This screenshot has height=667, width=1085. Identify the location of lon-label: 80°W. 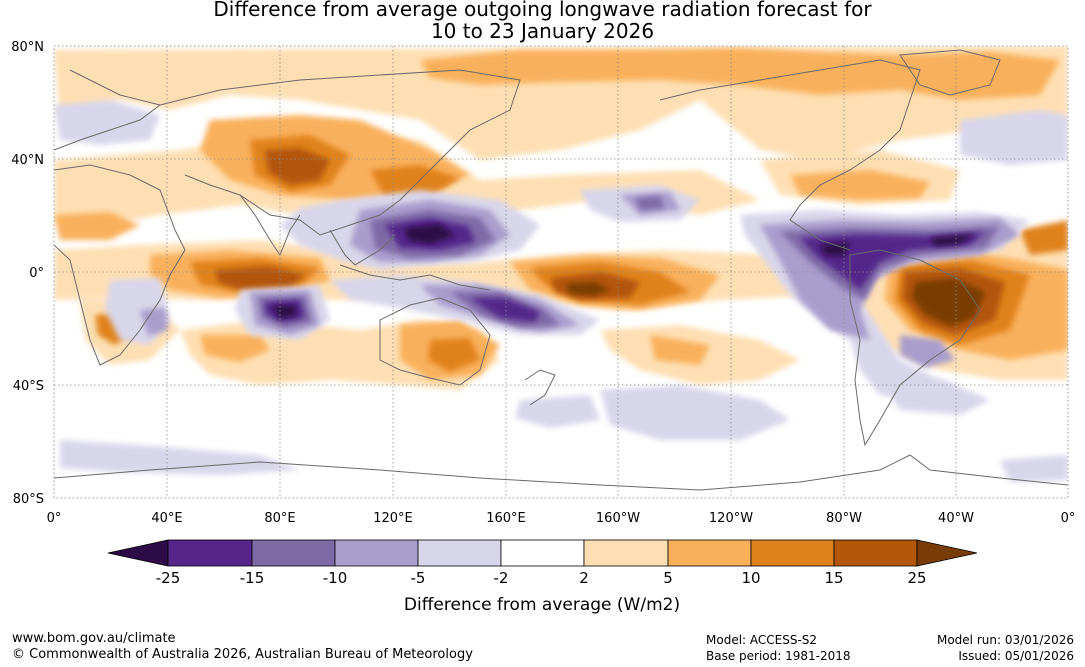
(844, 518).